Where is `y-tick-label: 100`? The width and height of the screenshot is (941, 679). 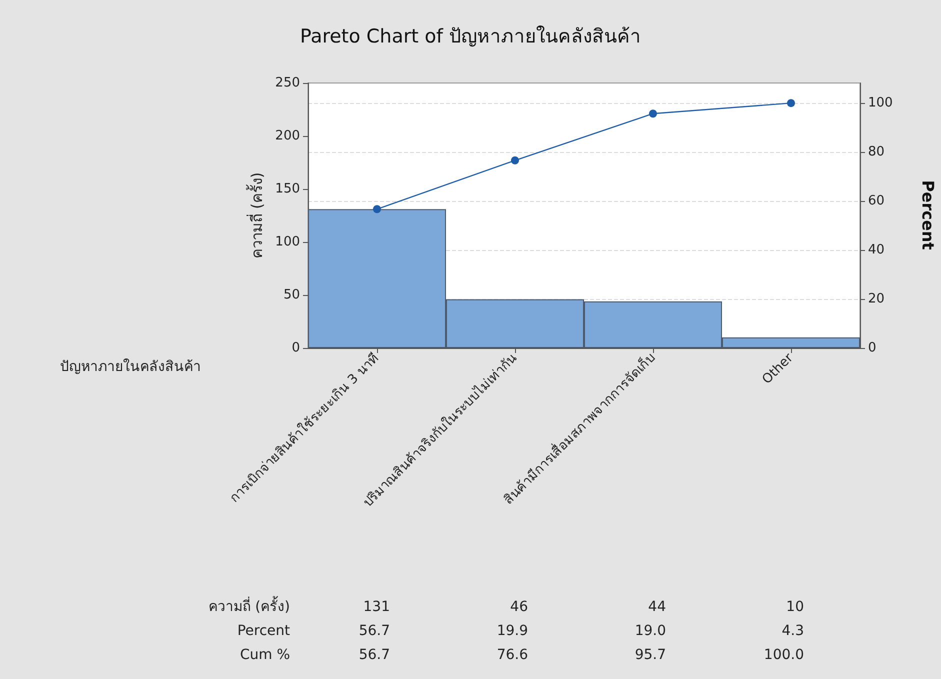 y-tick-label: 100 is located at coordinates (287, 242).